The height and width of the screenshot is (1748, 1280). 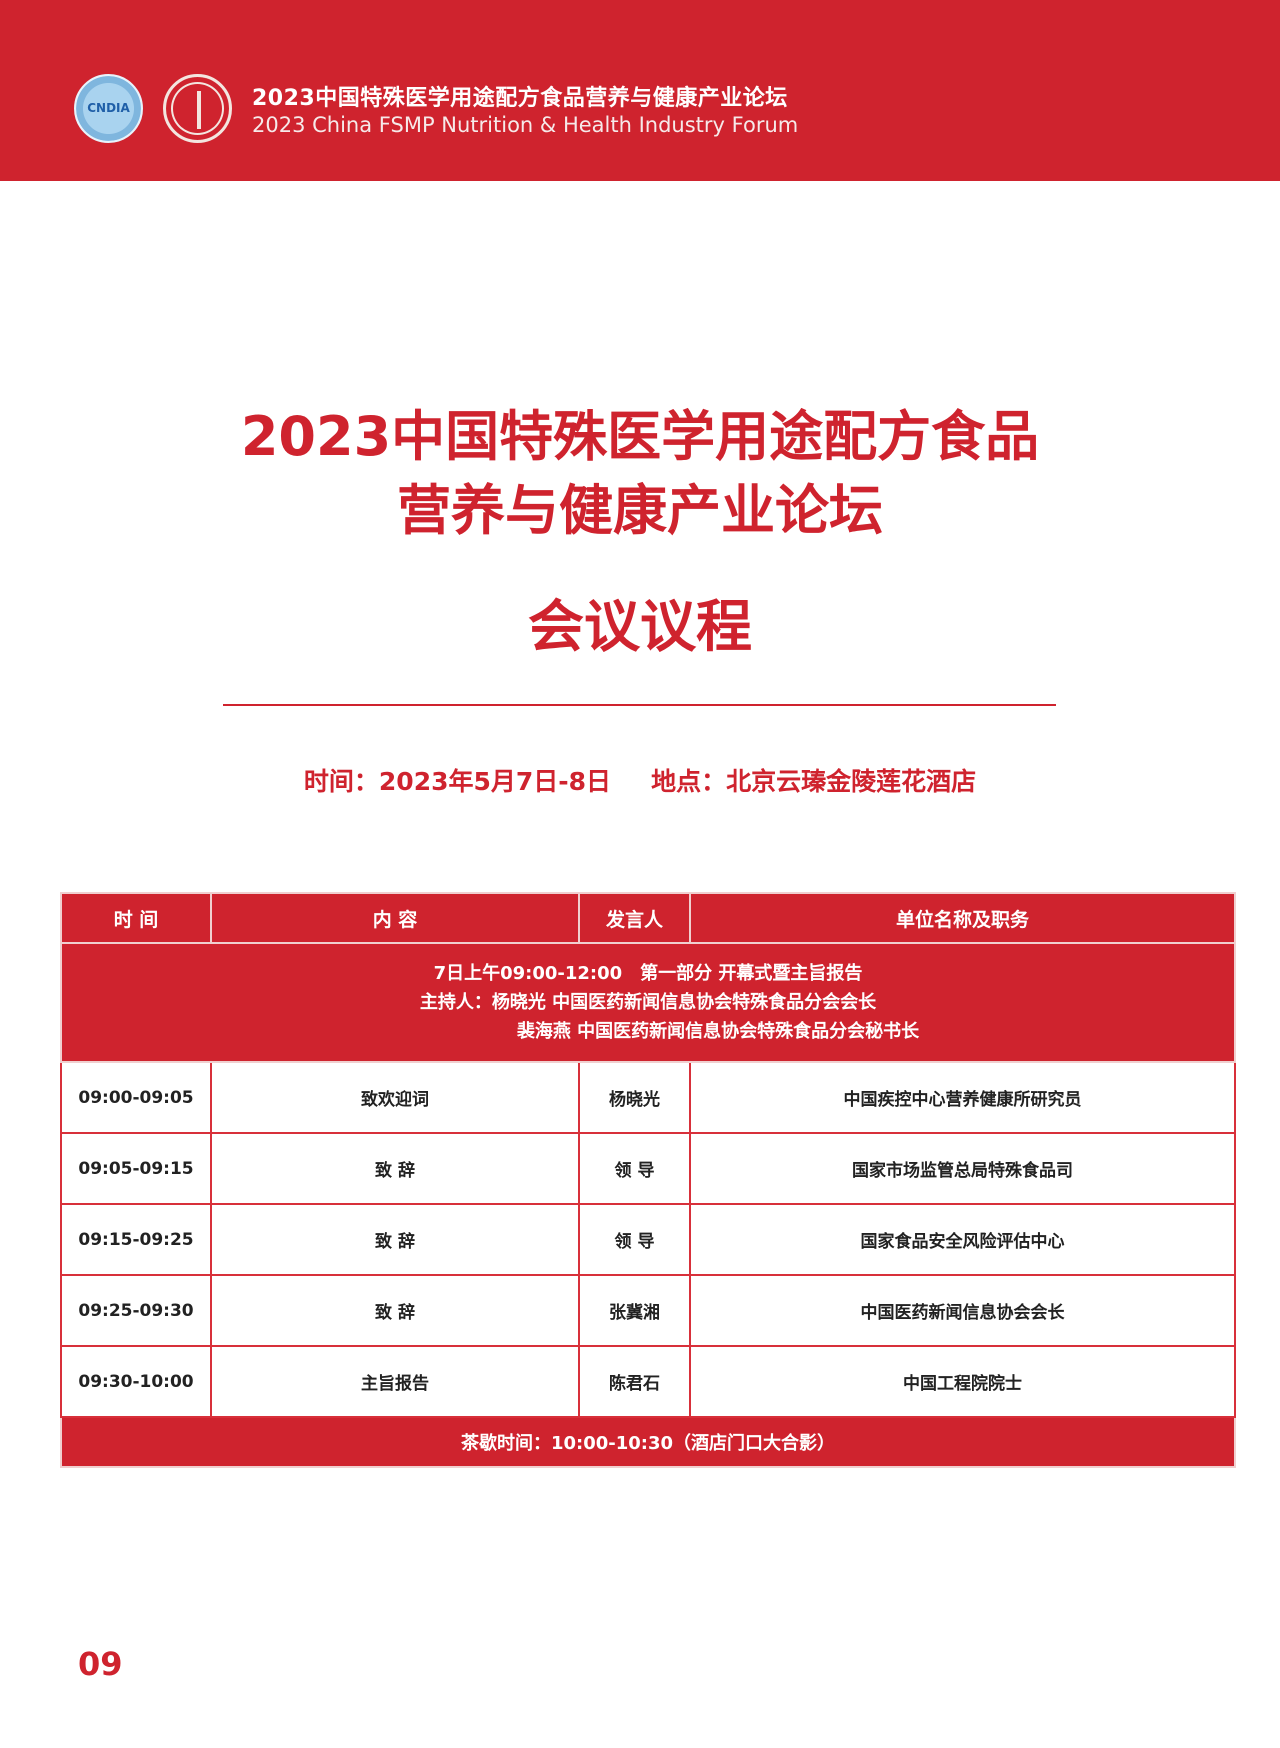 What do you see at coordinates (100, 1664) in the screenshot?
I see `page-number: 09` at bounding box center [100, 1664].